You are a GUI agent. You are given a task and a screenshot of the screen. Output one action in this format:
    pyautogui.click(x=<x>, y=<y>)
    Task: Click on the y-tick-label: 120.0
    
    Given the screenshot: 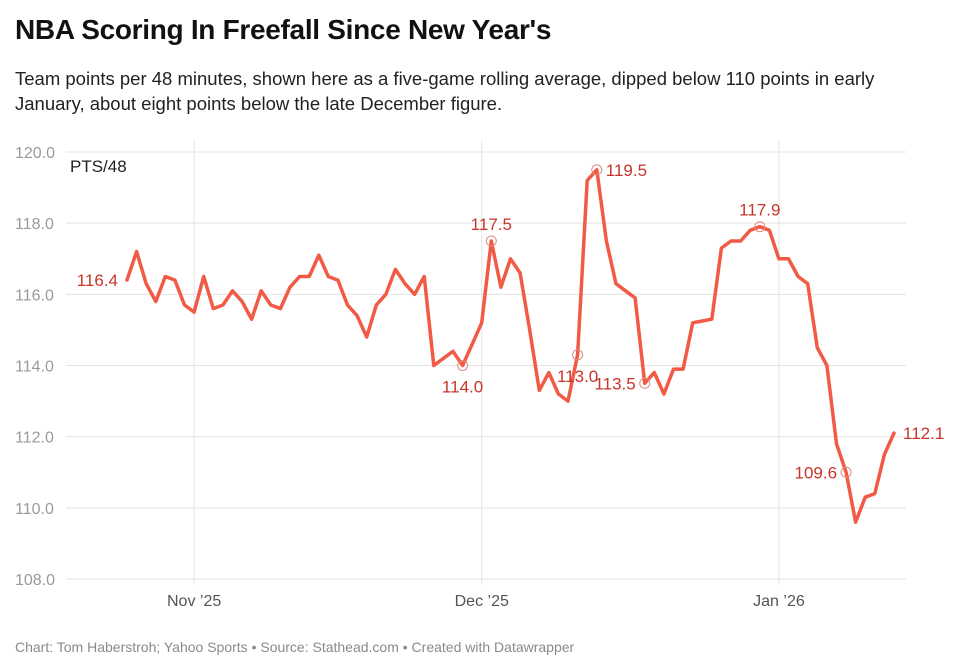 What is the action you would take?
    pyautogui.click(x=35, y=153)
    